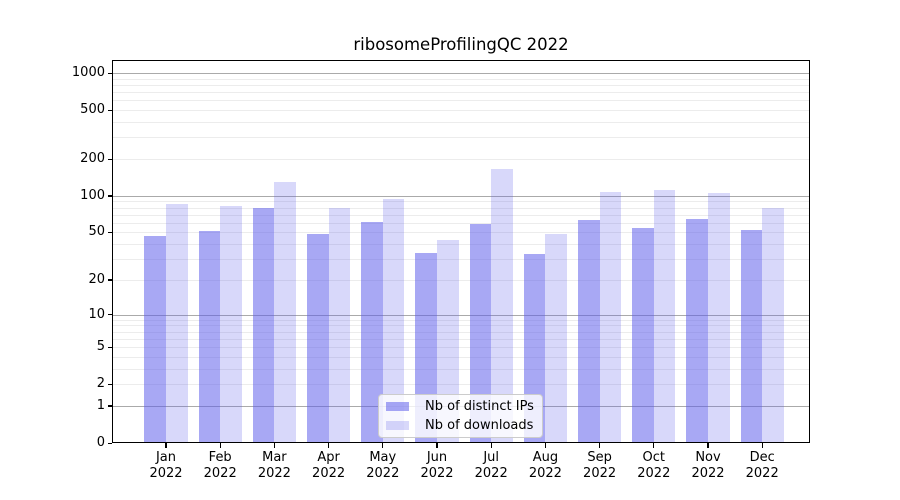 This screenshot has width=900, height=500. I want to click on legend: Nb of distinct IPs Nb of downloads, so click(460, 416).